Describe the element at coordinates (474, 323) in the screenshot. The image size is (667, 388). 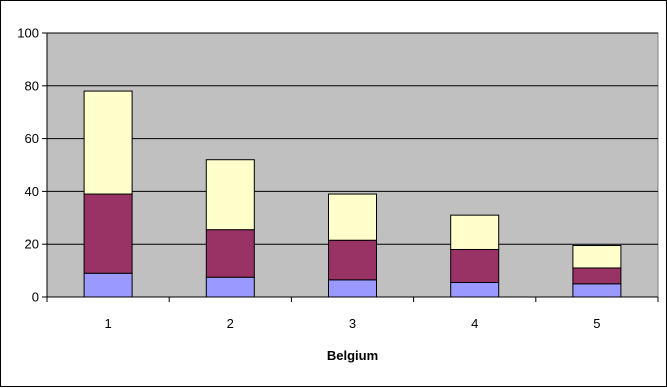
I see `x-tick-label: 4` at that location.